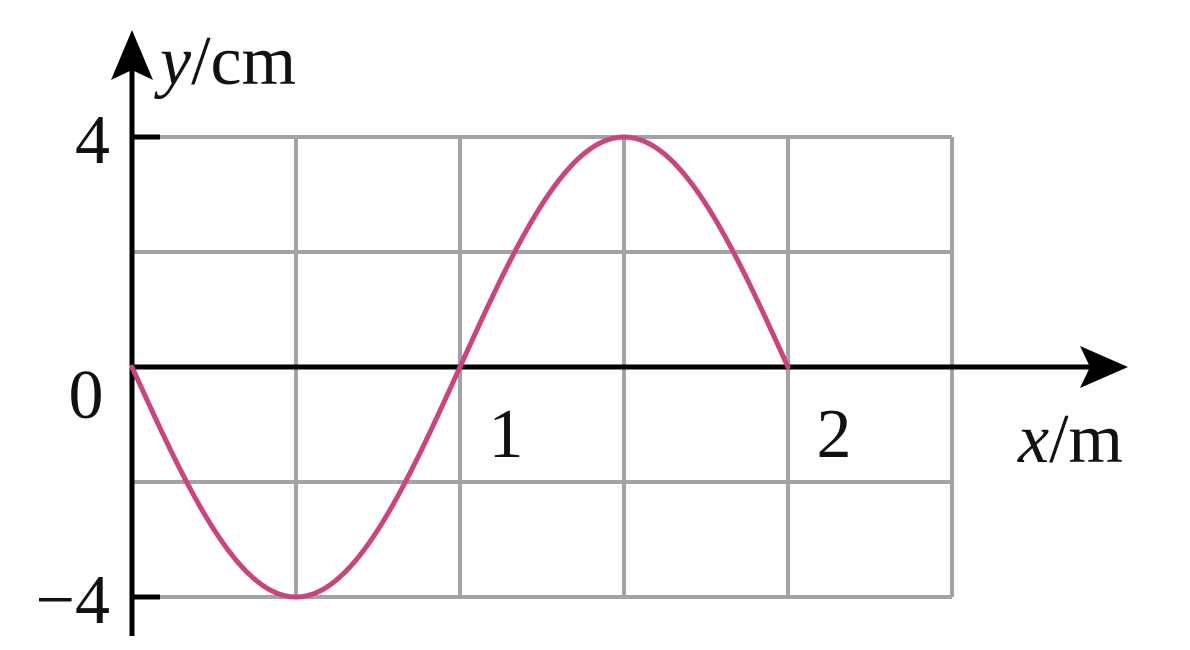 The height and width of the screenshot is (650, 1190). Describe the element at coordinates (92, 140) in the screenshot. I see `y-tick-label: 4` at that location.